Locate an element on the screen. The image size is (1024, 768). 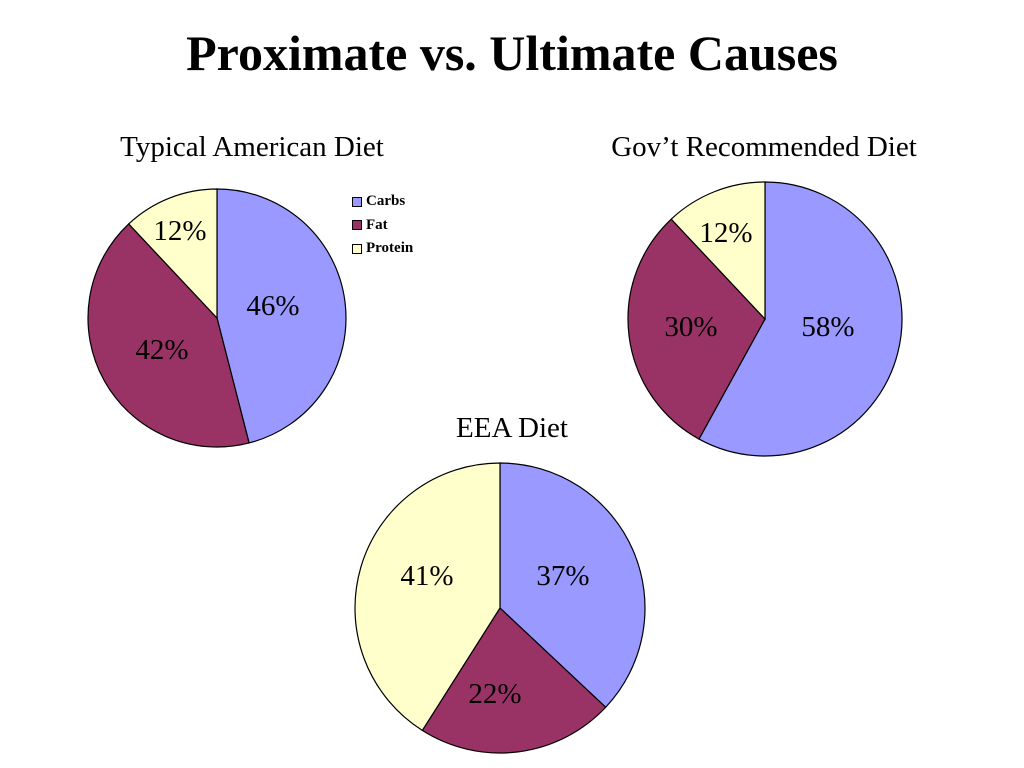
chart-legend: Carbs Fat Protein is located at coordinates (382, 225).